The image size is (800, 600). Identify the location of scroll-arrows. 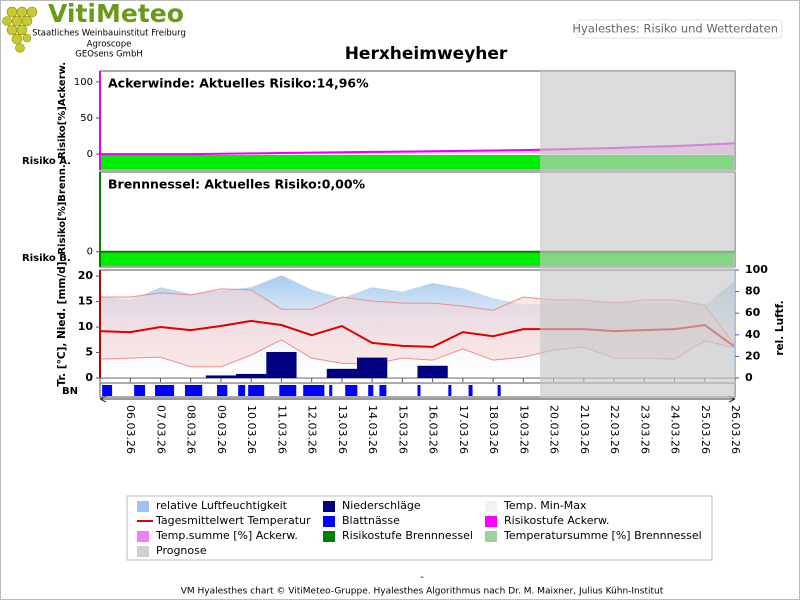
(417, 399).